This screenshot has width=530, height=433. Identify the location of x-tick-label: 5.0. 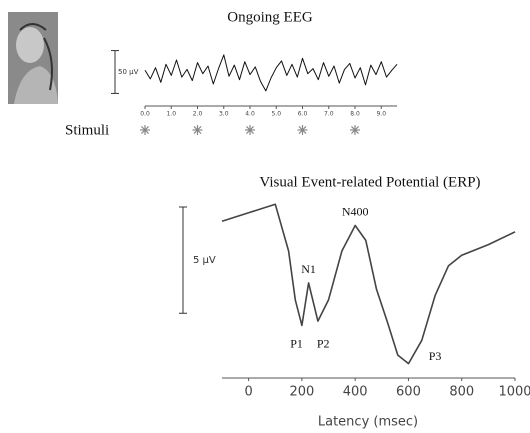
(276, 114).